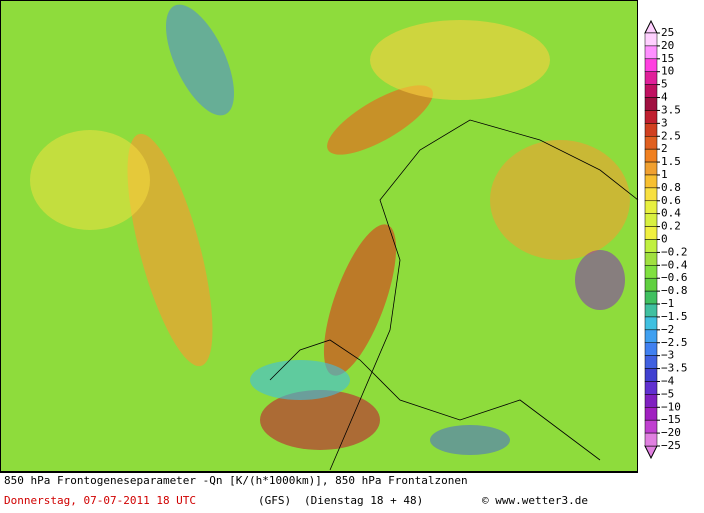 Image resolution: width=704 pixels, height=513 pixels. What do you see at coordinates (674, 368) in the screenshot?
I see `colorbar-label: −3.5` at bounding box center [674, 368].